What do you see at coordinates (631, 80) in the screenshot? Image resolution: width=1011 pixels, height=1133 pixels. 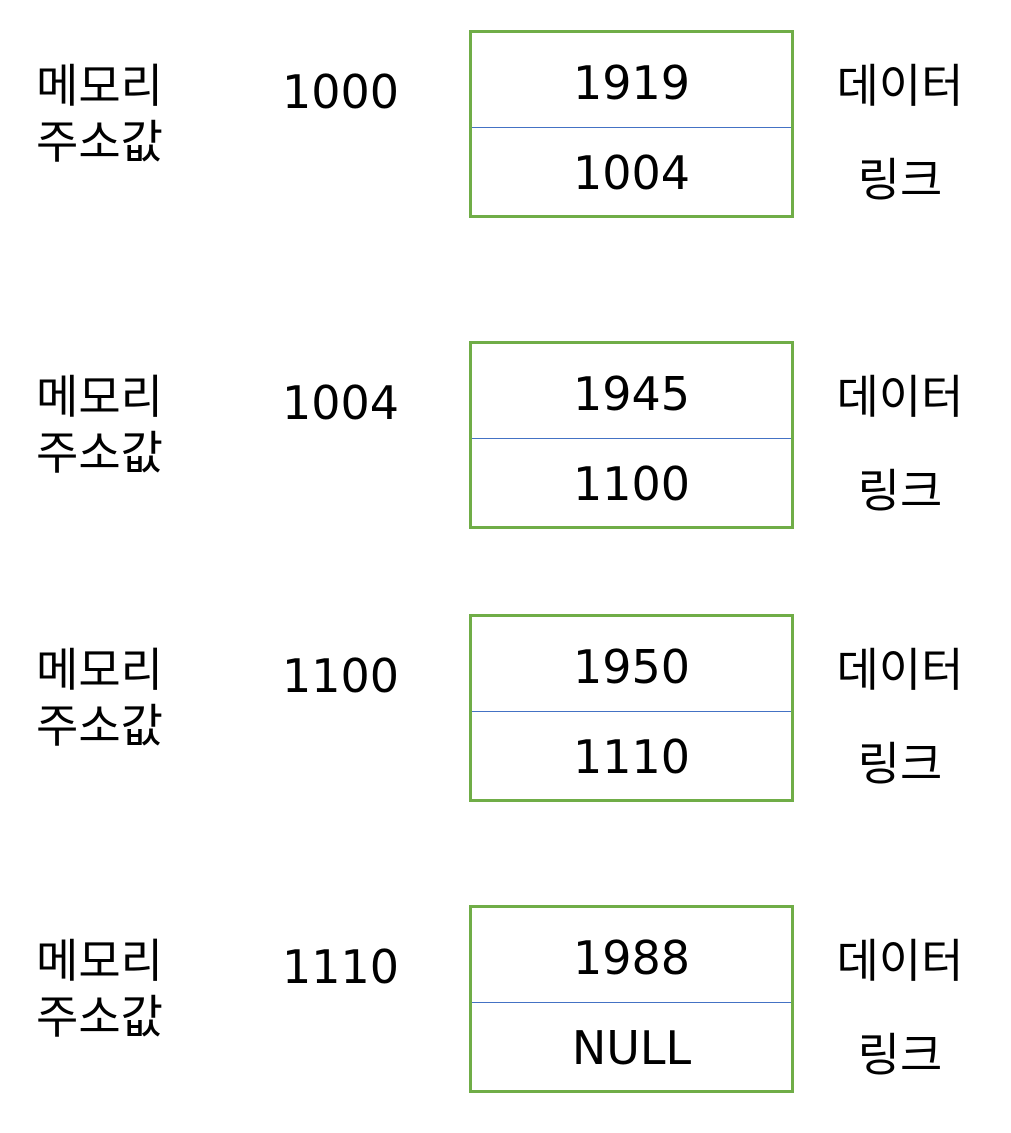 I see `node-data-cell: 1919` at bounding box center [631, 80].